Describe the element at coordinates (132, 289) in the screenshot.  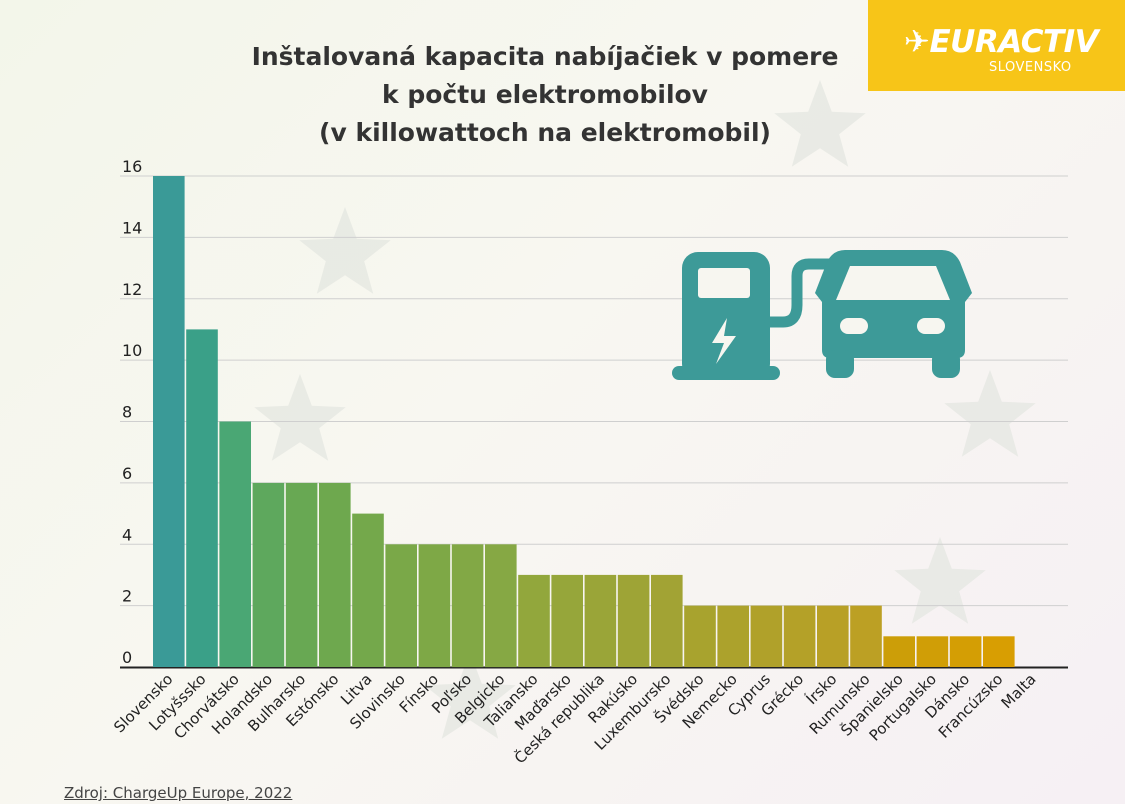
I see `y-tick-label: 12` at that location.